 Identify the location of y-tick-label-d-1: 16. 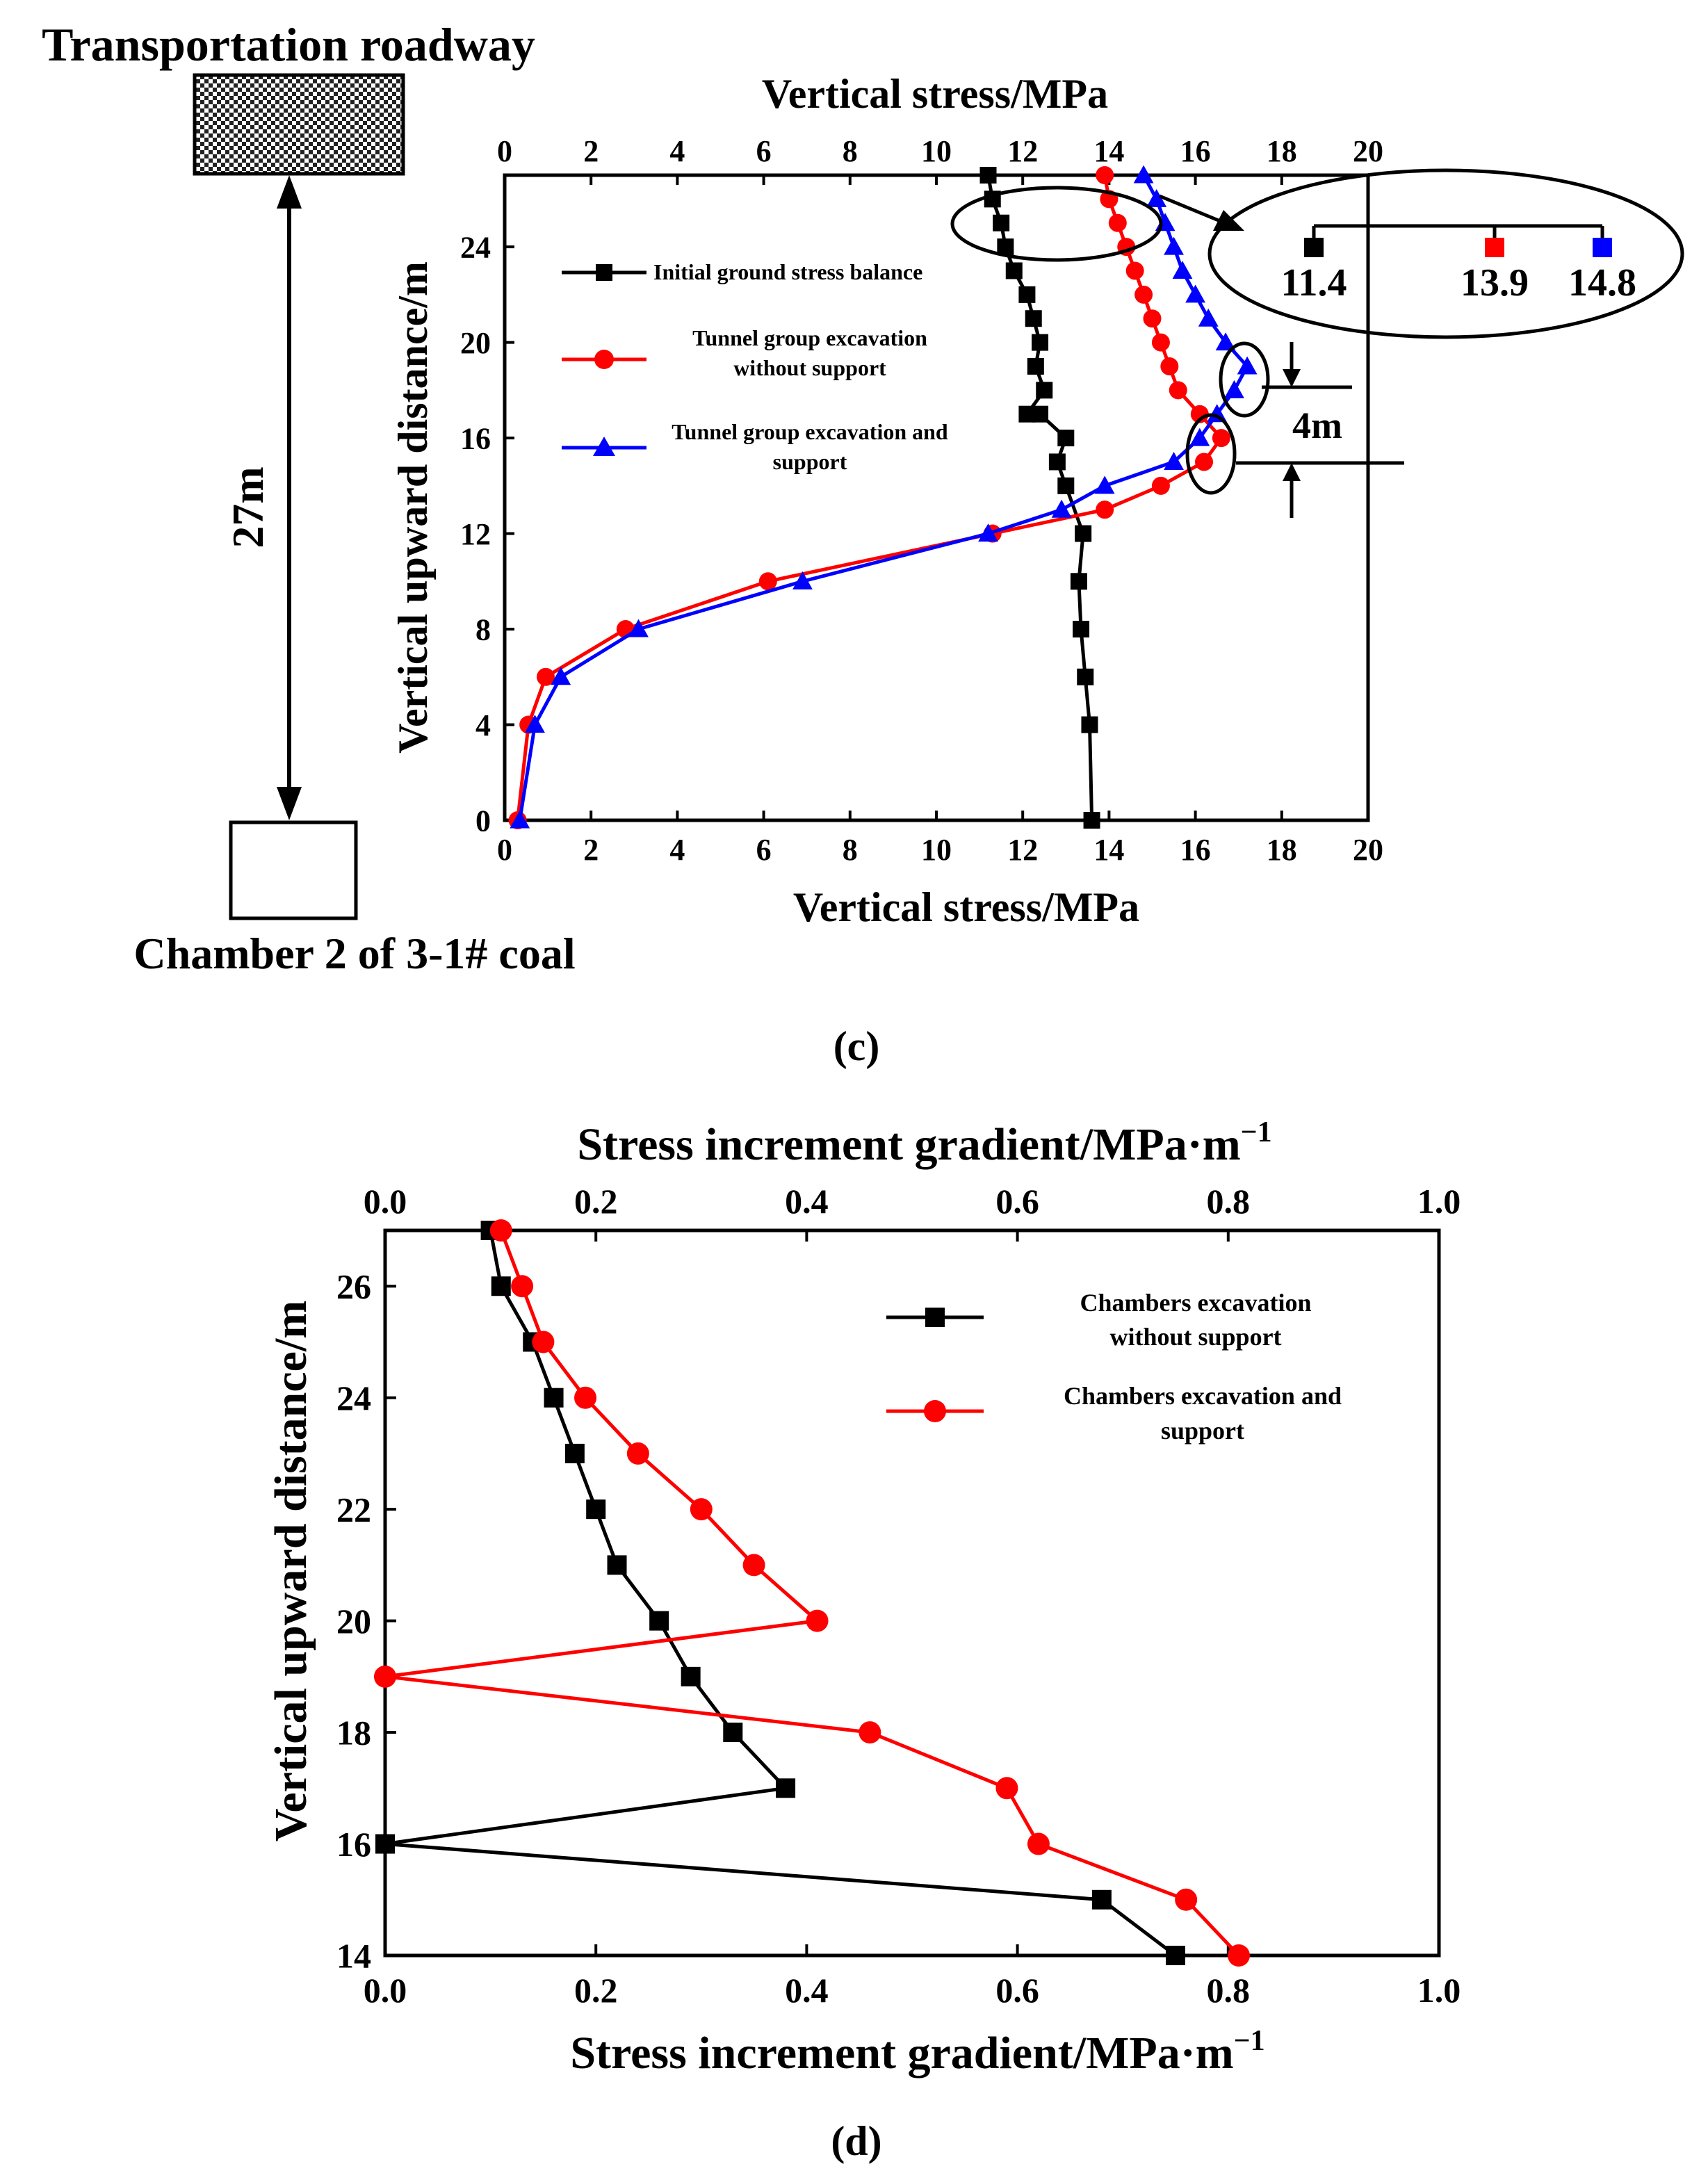
(354, 1845).